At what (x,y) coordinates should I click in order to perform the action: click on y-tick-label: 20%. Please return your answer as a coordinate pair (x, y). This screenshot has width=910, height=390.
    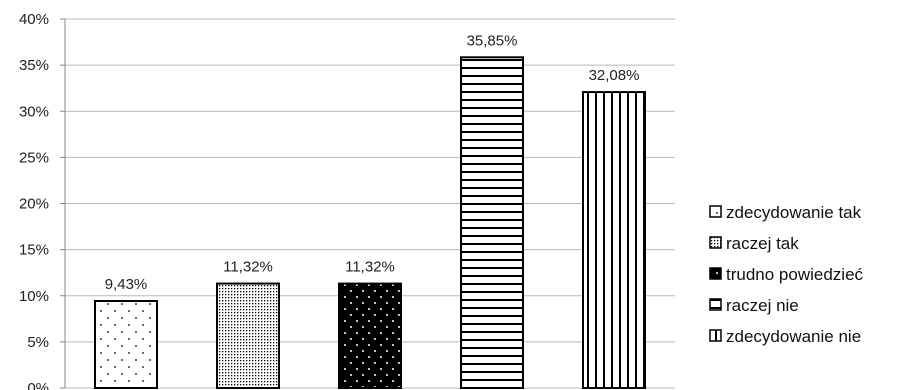
    Looking at the image, I should click on (34, 204).